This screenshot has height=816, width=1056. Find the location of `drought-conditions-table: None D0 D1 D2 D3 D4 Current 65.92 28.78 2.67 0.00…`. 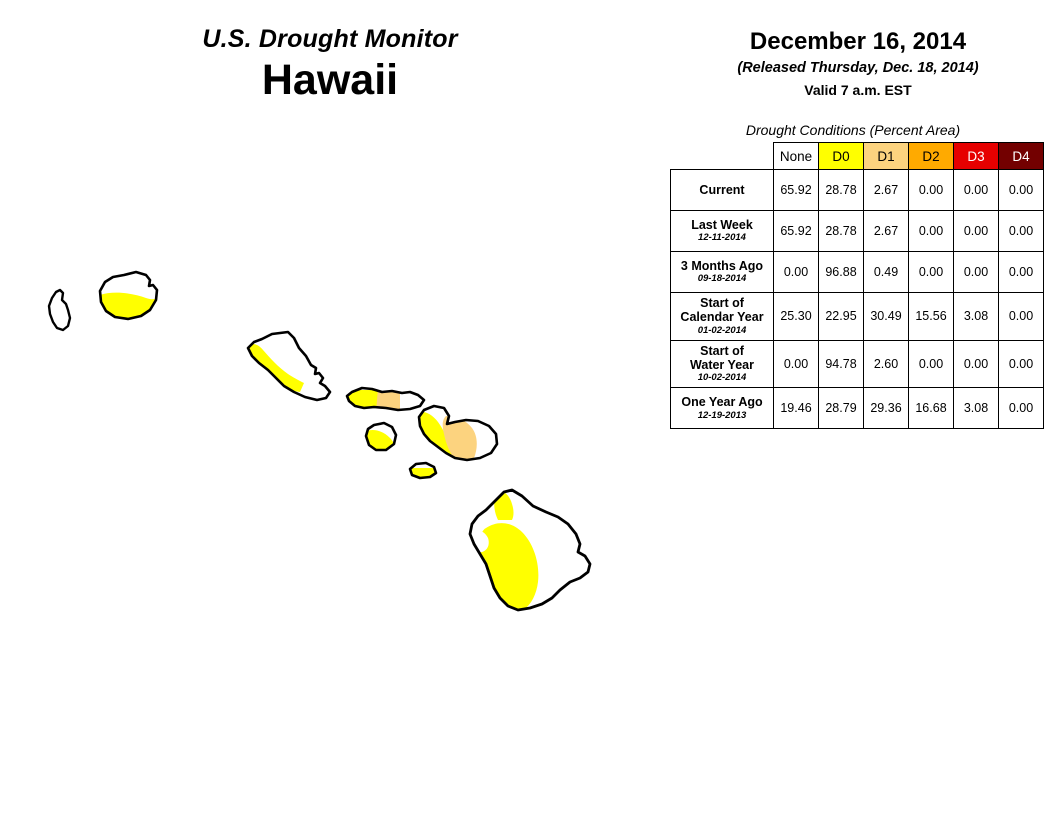

drought-conditions-table: None D0 D1 D2 D3 D4 Current 65.92 28.78 2.67 0.00… is located at coordinates (857, 286).